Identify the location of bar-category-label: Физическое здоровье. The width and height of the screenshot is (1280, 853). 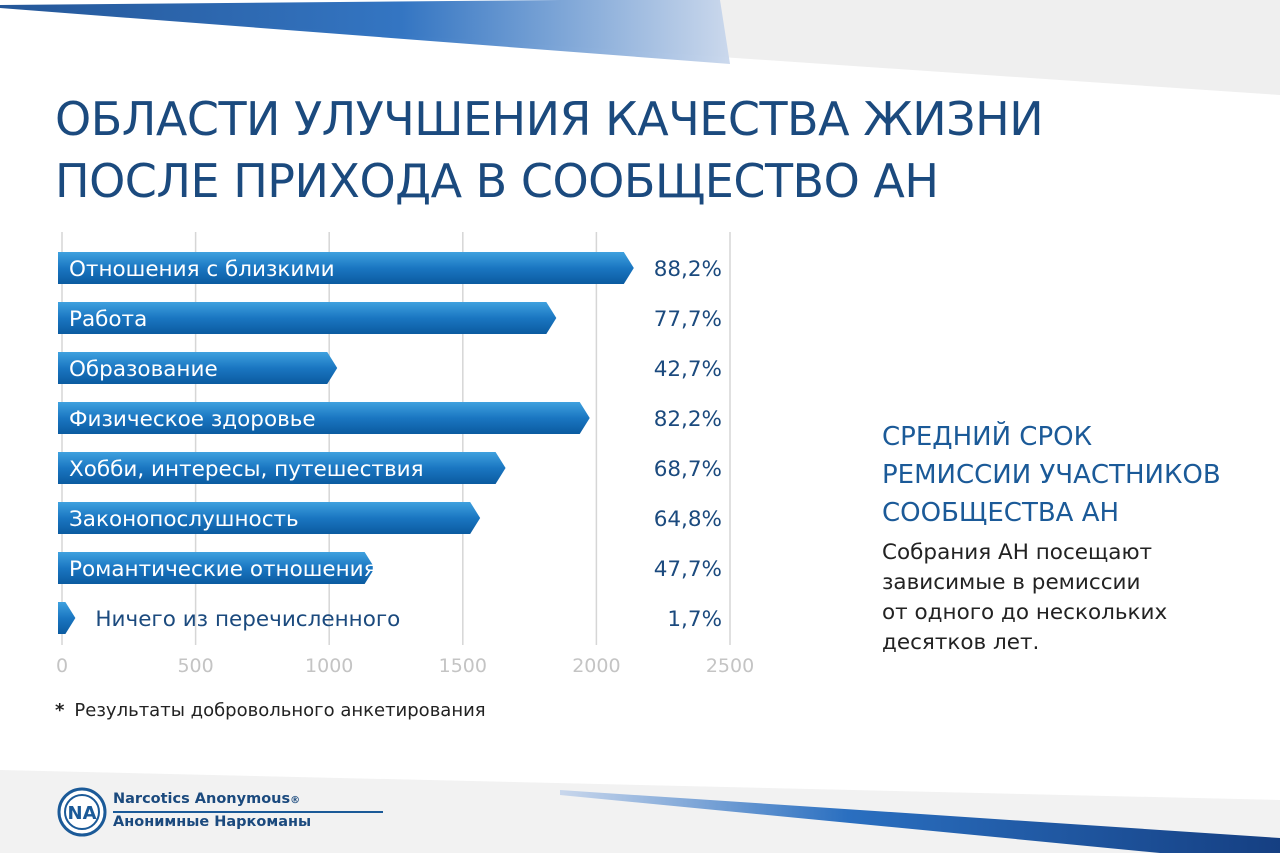
(192, 419).